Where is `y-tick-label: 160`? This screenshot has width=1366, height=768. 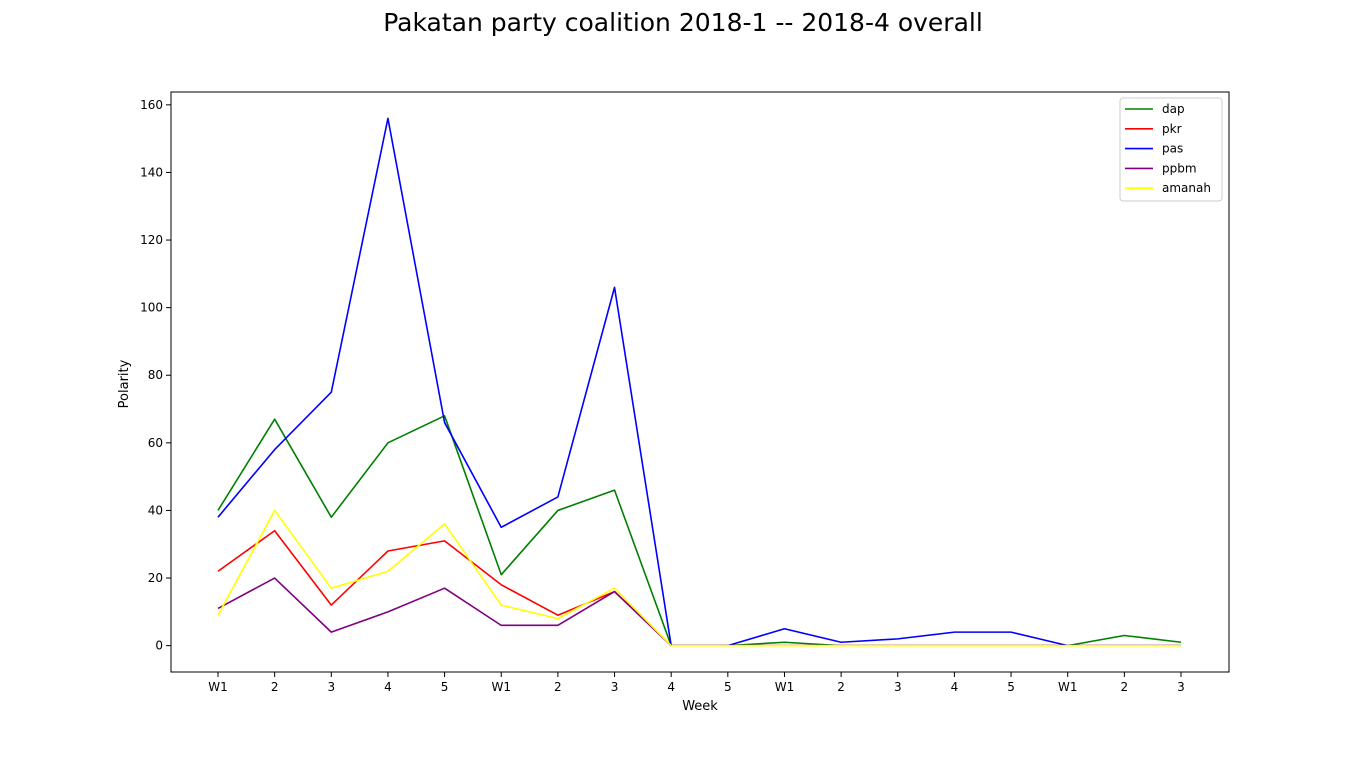
y-tick-label: 160 is located at coordinates (151, 105).